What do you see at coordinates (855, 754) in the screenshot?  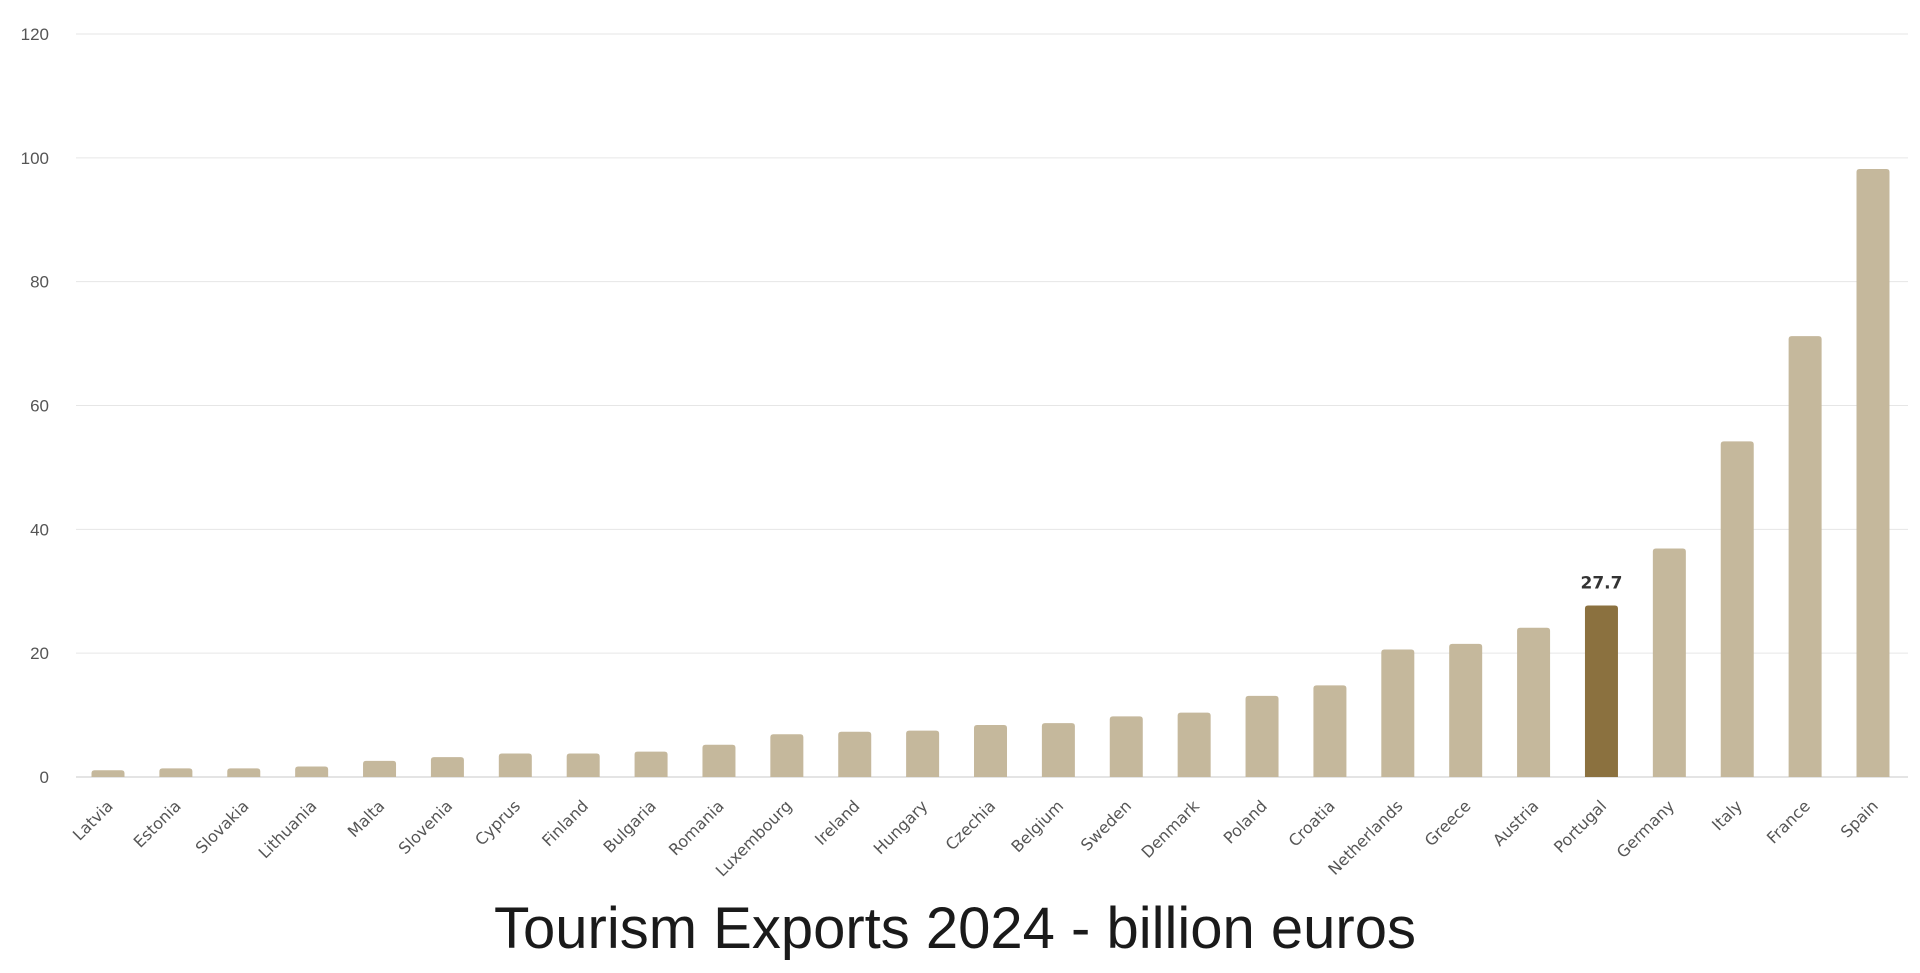 I see `bar-ireland` at bounding box center [855, 754].